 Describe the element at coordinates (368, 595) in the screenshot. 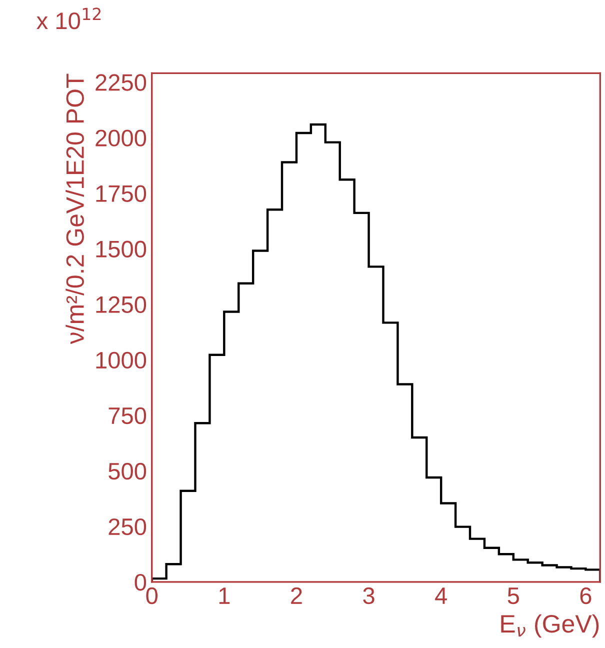

I see `x-tick-label: 3` at that location.